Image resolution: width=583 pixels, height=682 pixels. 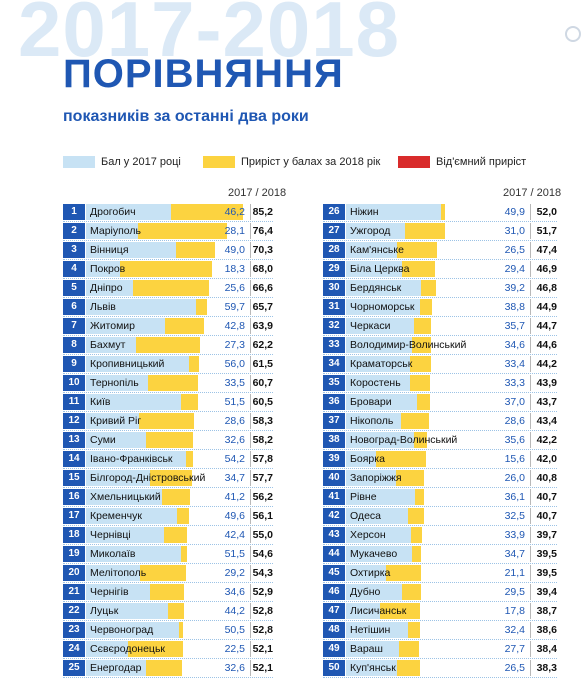 What do you see at coordinates (334, 535) in the screenshot?
I see `rank-badge: 43` at bounding box center [334, 535].